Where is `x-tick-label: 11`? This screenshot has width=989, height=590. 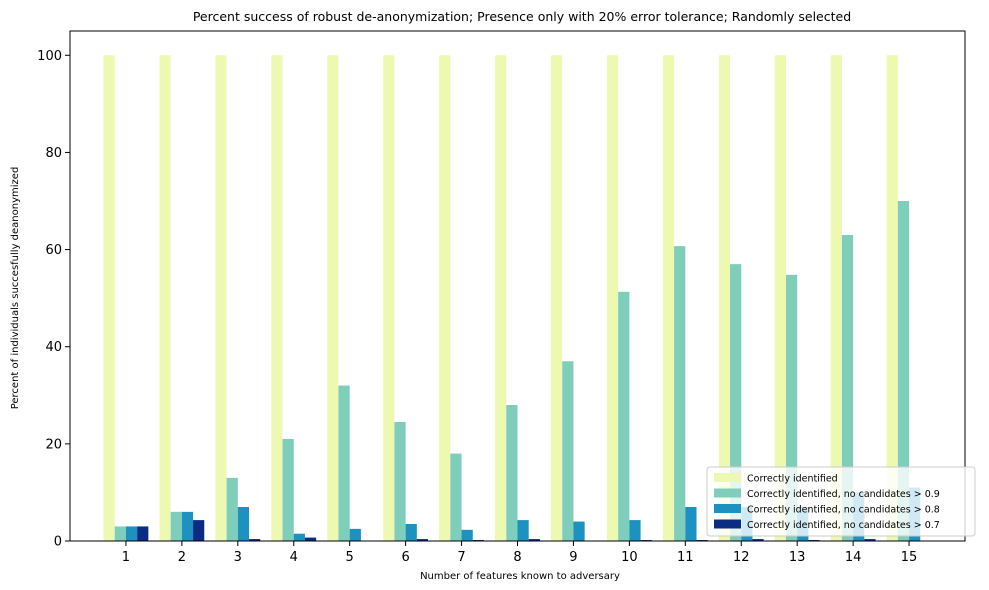
x-tick-label: 11 is located at coordinates (685, 557).